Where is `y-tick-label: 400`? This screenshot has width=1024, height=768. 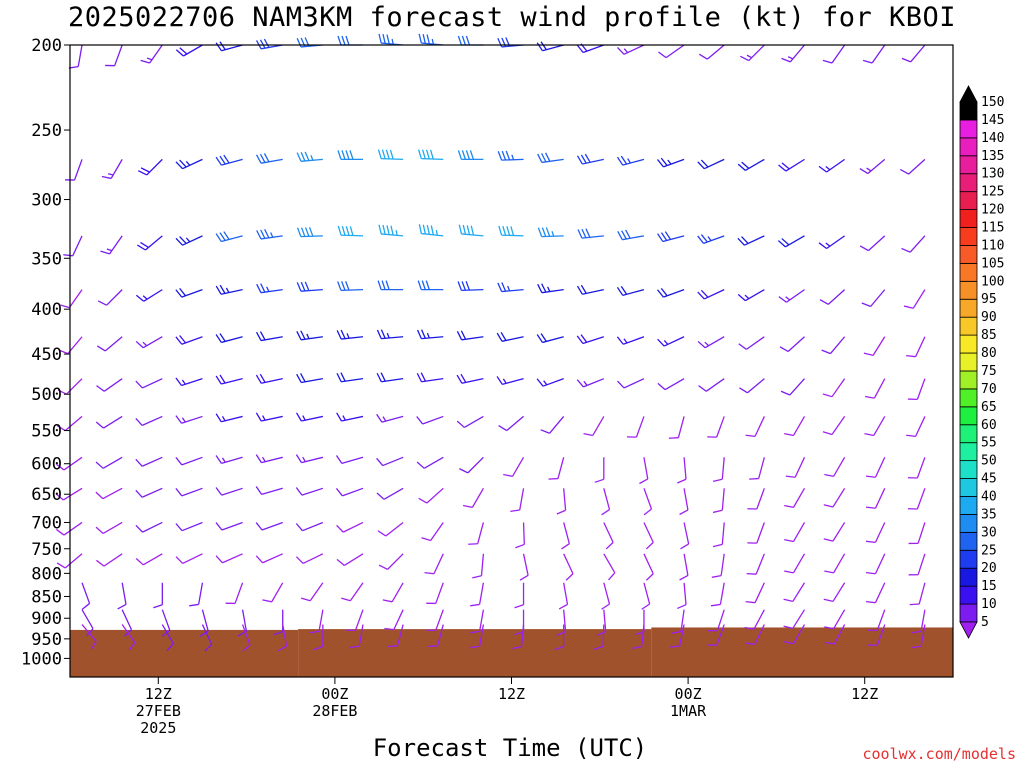
y-tick-label: 400 is located at coordinates (46, 310).